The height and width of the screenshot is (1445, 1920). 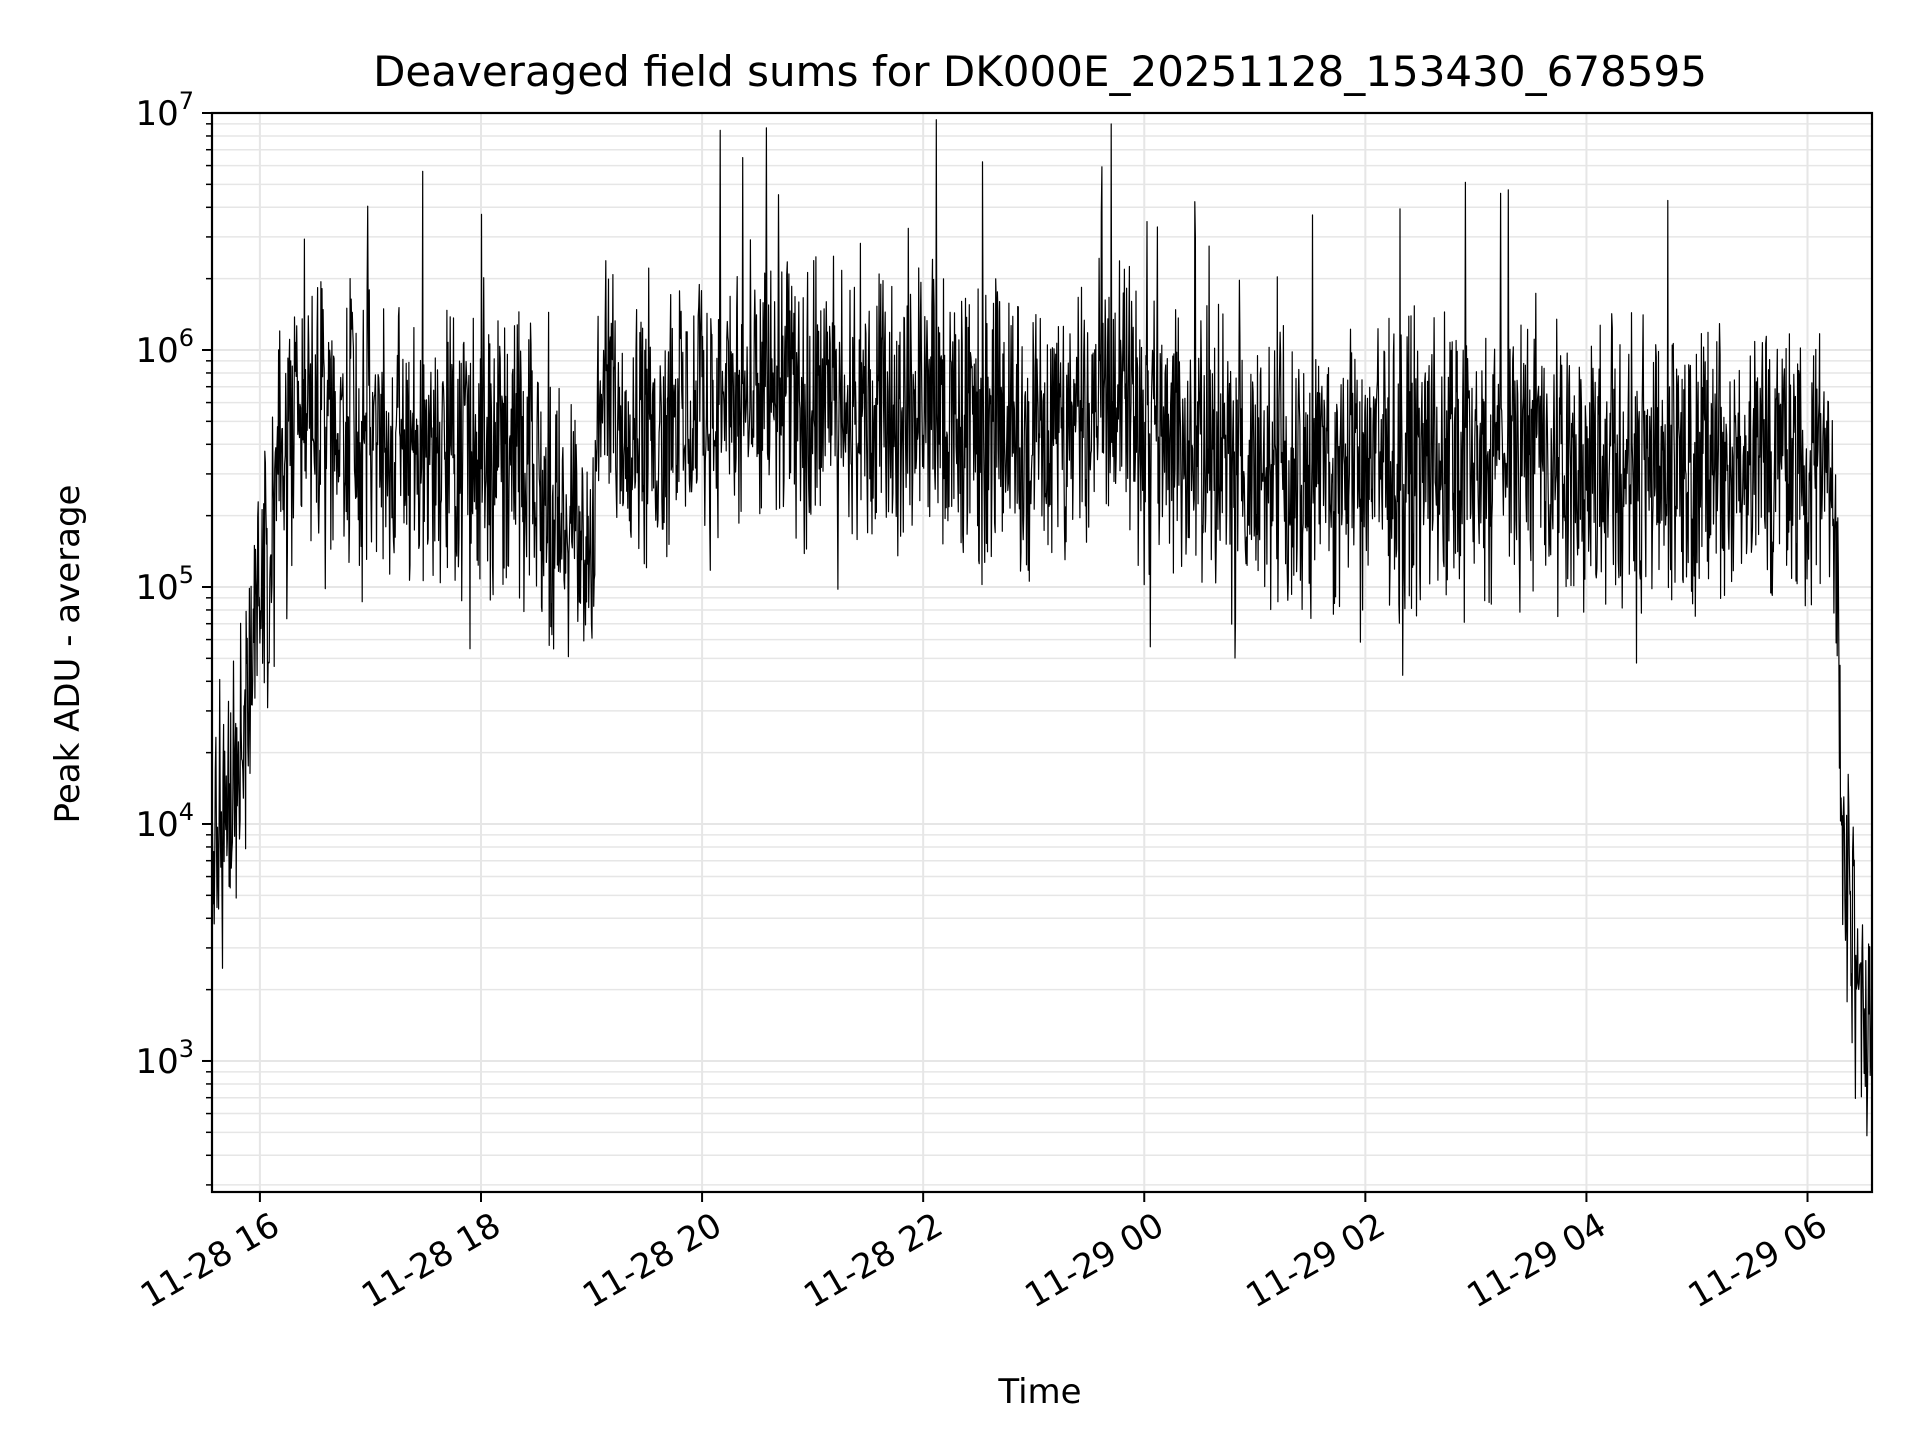 What do you see at coordinates (186, 812) in the screenshot?
I see `y-tick-exponent: 4` at bounding box center [186, 812].